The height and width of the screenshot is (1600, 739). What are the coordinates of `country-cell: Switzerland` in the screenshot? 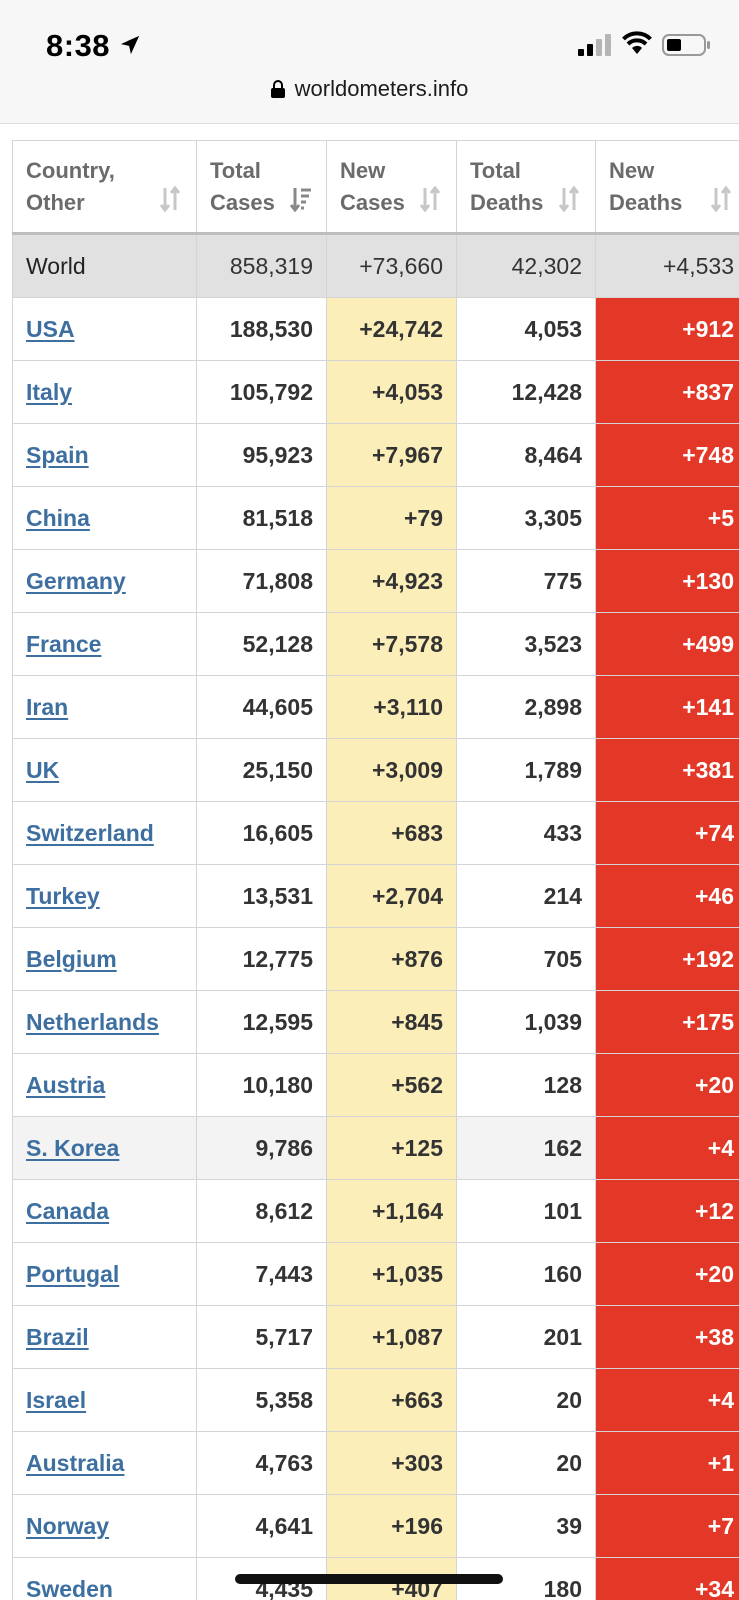 It's located at (104, 833).